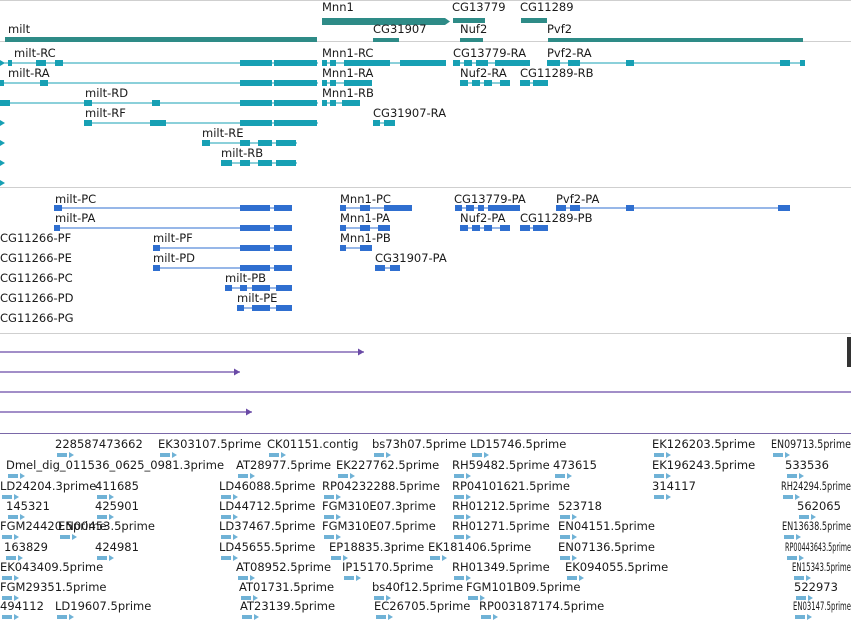  What do you see at coordinates (53, 526) in the screenshot?
I see `feature-label: FGM24420.5prime` at bounding box center [53, 526].